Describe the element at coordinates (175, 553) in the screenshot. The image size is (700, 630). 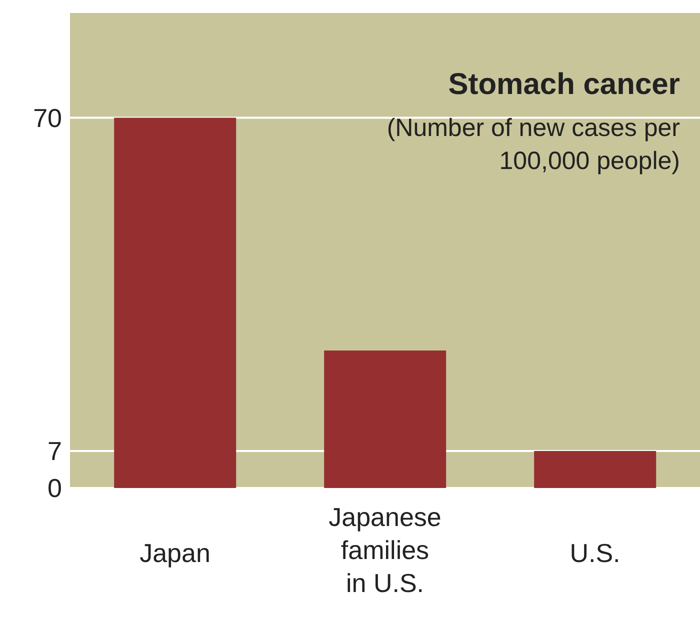
I see `x-tick-label: Japan` at that location.